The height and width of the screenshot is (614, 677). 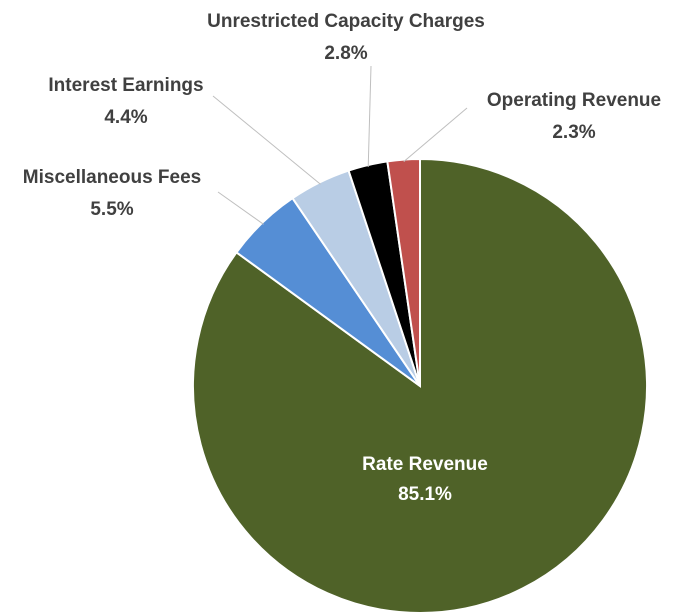 I want to click on pie-slice, so click(x=403, y=272).